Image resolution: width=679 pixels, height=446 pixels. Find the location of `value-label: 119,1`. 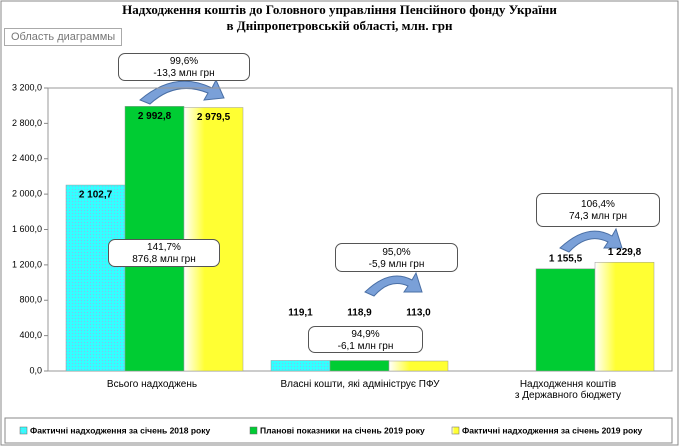

value-label: 119,1 is located at coordinates (300, 313).